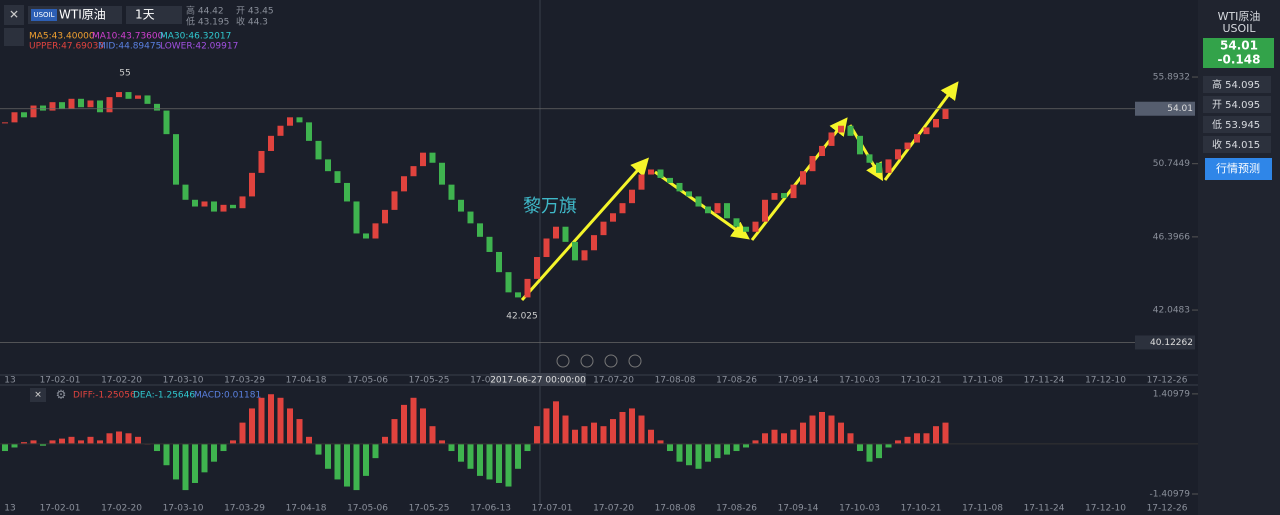  What do you see at coordinates (1105, 509) in the screenshot?
I see `x-axis-label: 17-12-10` at bounding box center [1105, 509].